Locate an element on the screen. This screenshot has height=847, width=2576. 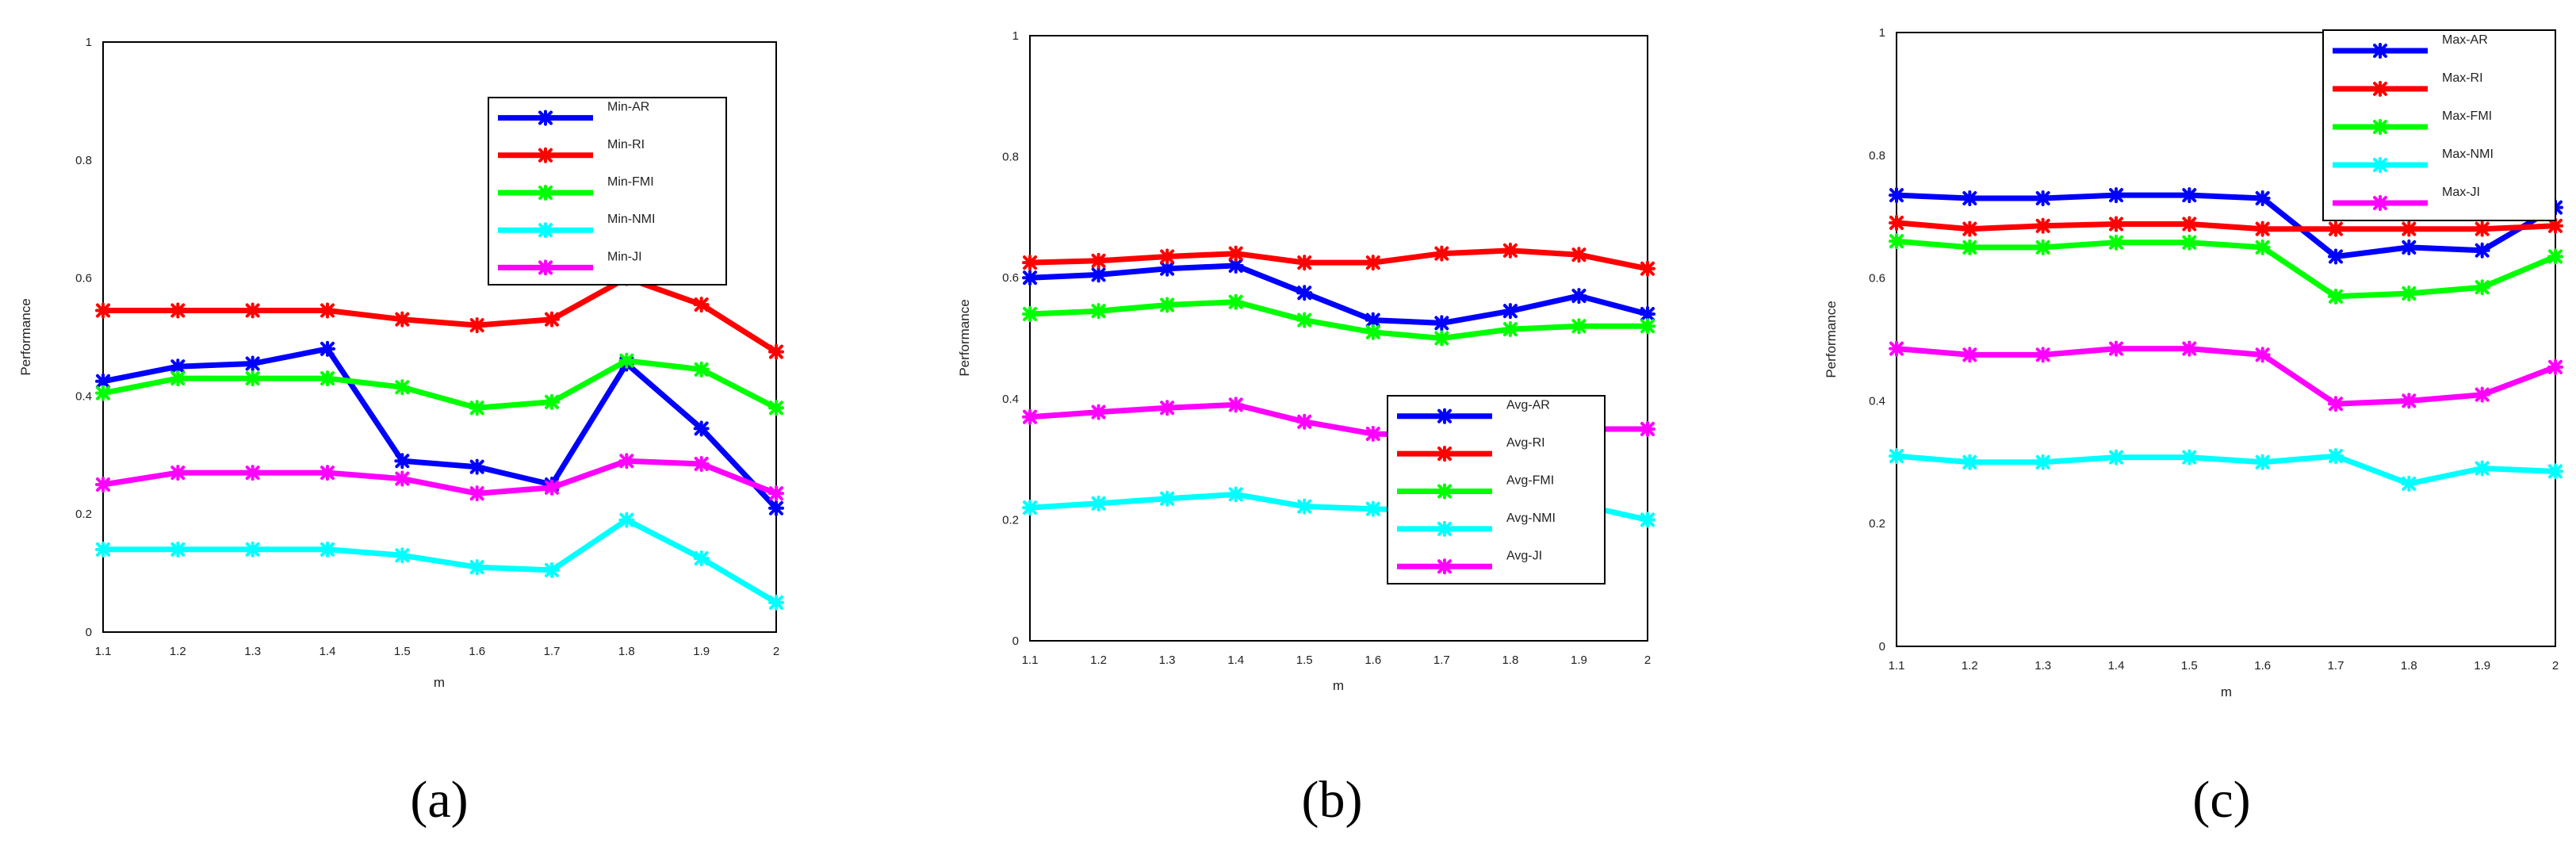
data-point-avg-ji is located at coordinates (1235, 405).